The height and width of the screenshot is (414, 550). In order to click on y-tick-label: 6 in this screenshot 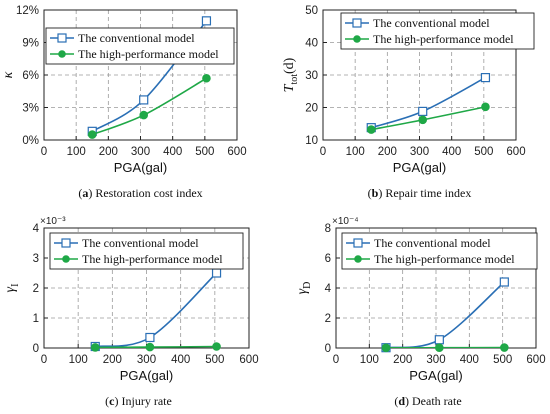, I will do `click(328, 259)`.